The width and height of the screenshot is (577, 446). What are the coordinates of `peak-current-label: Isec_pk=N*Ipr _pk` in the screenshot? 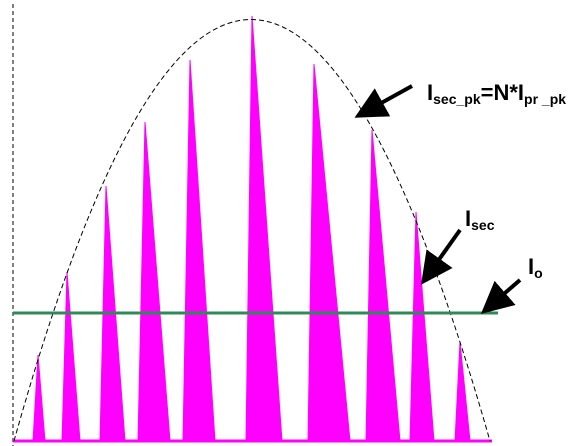 It's located at (496, 93).